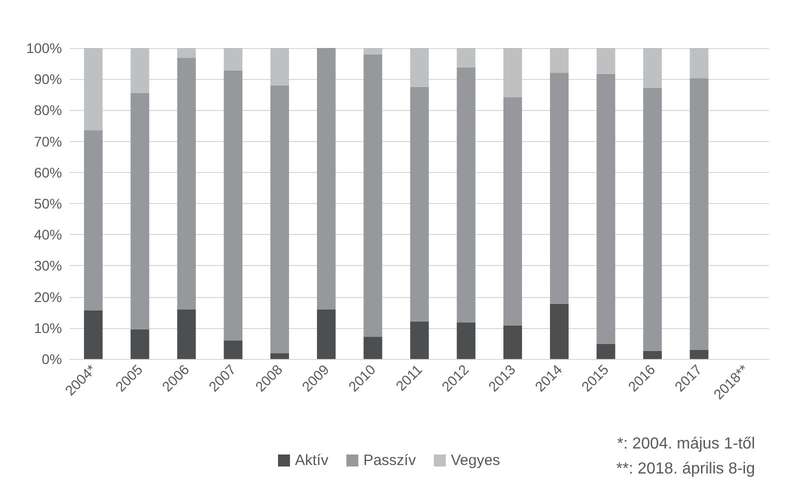 The width and height of the screenshot is (785, 491). Describe the element at coordinates (389, 460) in the screenshot. I see `legend-label: Passzív` at that location.